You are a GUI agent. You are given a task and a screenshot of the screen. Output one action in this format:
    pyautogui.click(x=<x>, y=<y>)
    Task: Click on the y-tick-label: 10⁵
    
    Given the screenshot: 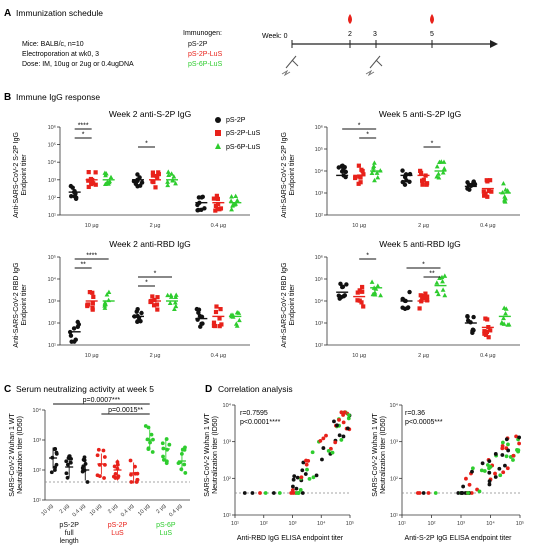 What is the action you would take?
    pyautogui.click(x=52, y=257)
    